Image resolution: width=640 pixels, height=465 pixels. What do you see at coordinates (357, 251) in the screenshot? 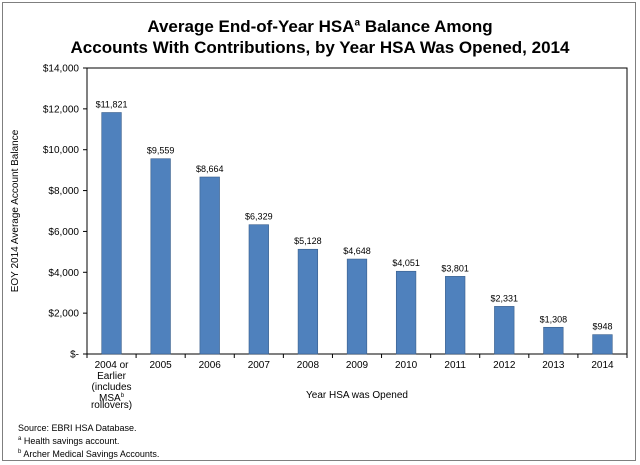
I see `data-label: $4,648` at bounding box center [357, 251].